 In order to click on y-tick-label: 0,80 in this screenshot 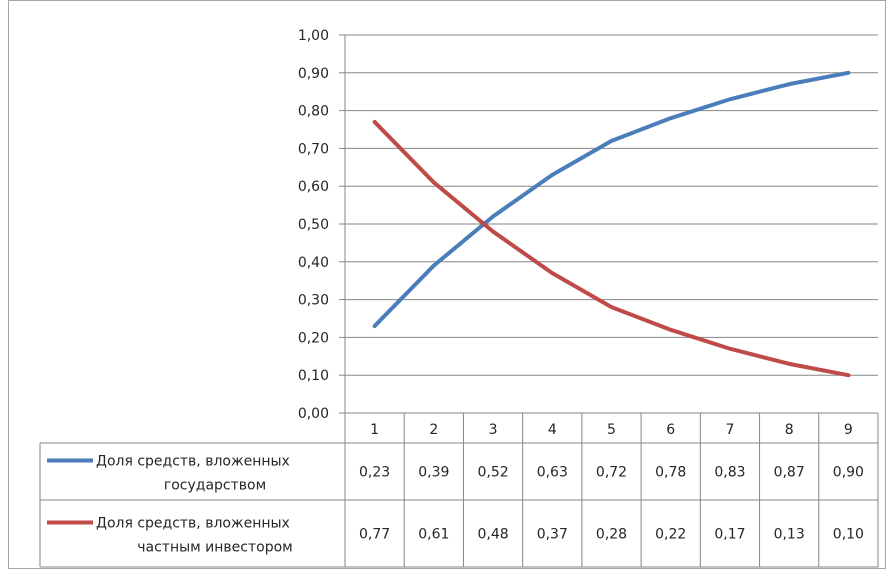, I will do `click(313, 112)`.